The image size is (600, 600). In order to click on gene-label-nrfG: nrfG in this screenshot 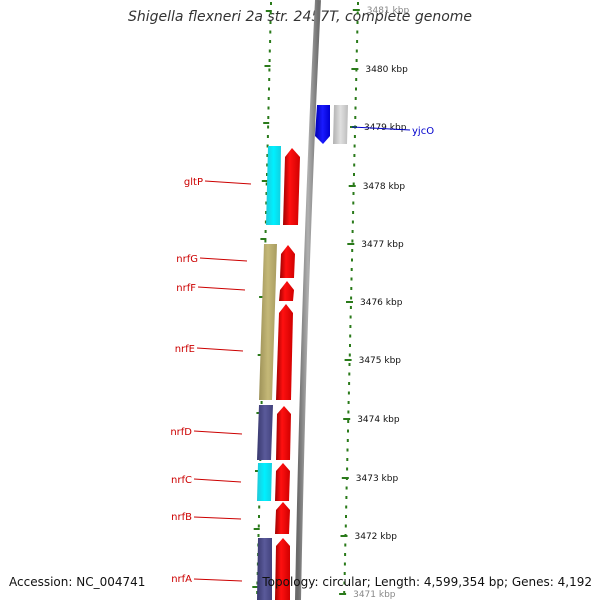, I will do `click(212, 259)`.